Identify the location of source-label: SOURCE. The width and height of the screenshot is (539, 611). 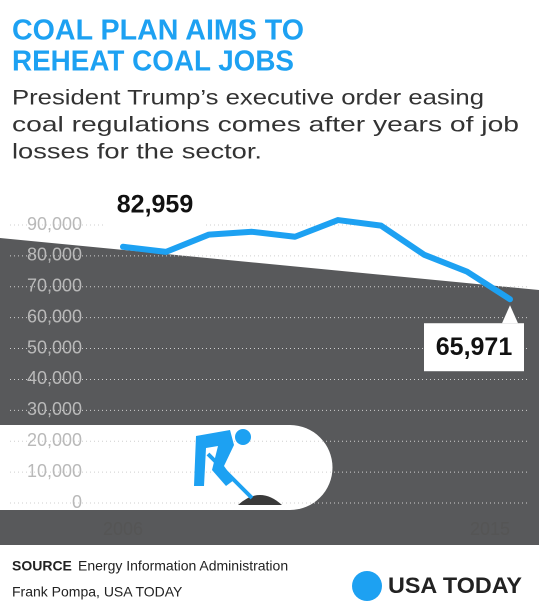
(42, 566).